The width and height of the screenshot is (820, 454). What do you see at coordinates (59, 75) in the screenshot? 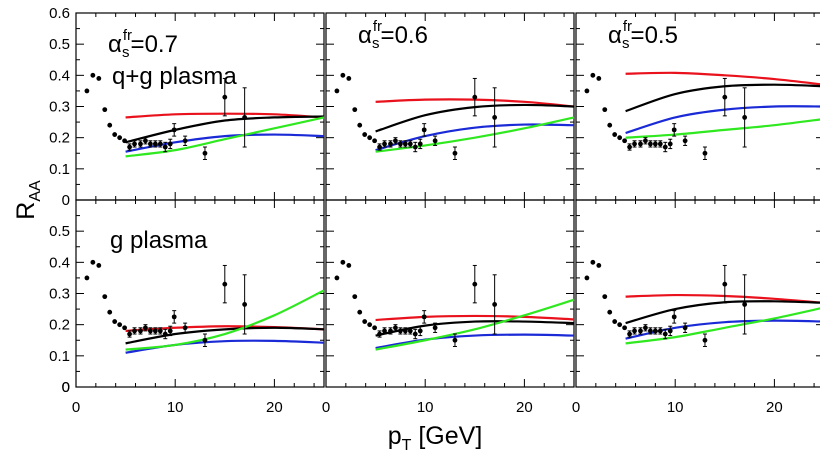
I see `y-tick-label: 0.4` at bounding box center [59, 75].